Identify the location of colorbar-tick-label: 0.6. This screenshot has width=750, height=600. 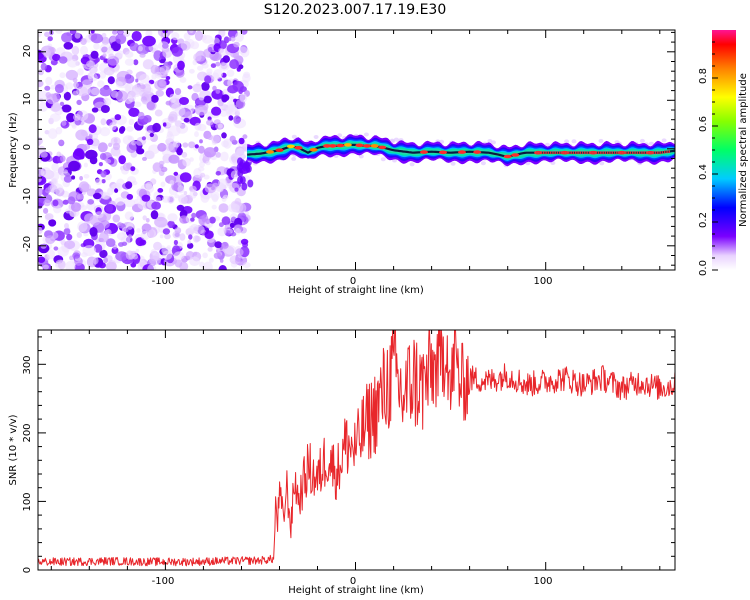
(703, 124).